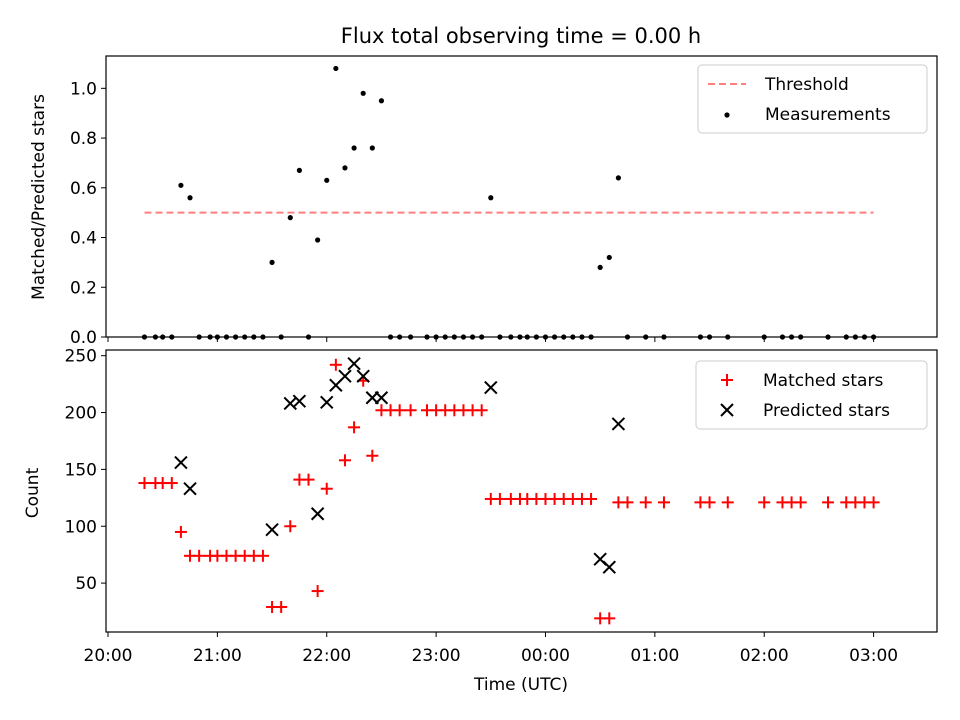 The image size is (960, 720). What do you see at coordinates (326, 656) in the screenshot?
I see `bottom-xtick-label: 22:00` at bounding box center [326, 656].